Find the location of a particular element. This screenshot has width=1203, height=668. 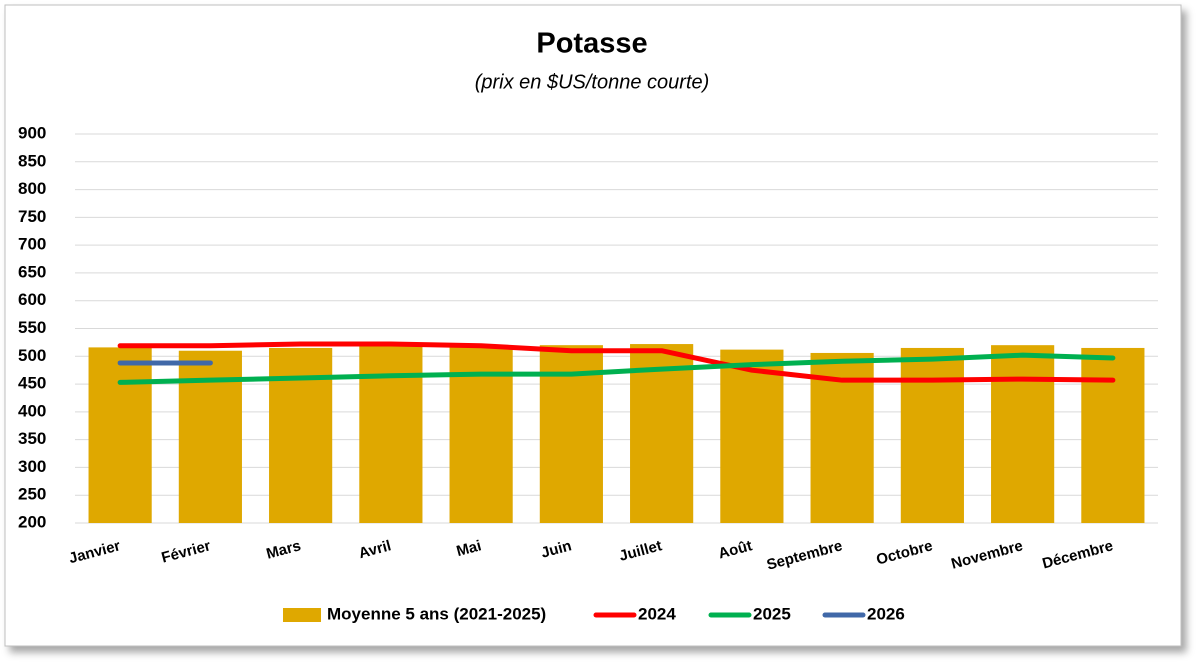

y-tick-label: 300 is located at coordinates (32, 466).